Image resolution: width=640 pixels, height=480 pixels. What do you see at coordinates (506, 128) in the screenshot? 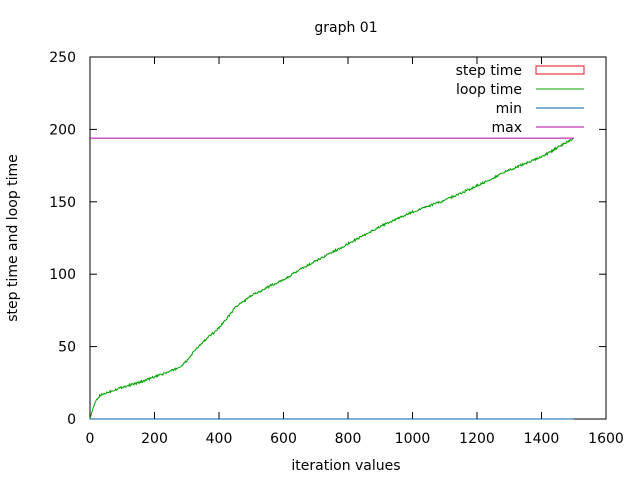
I see `legend-label-max: max` at bounding box center [506, 128].